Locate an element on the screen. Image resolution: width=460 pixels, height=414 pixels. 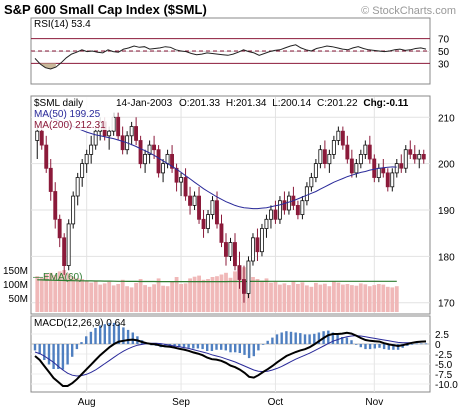
macd-lines is located at coordinates (230, 354).